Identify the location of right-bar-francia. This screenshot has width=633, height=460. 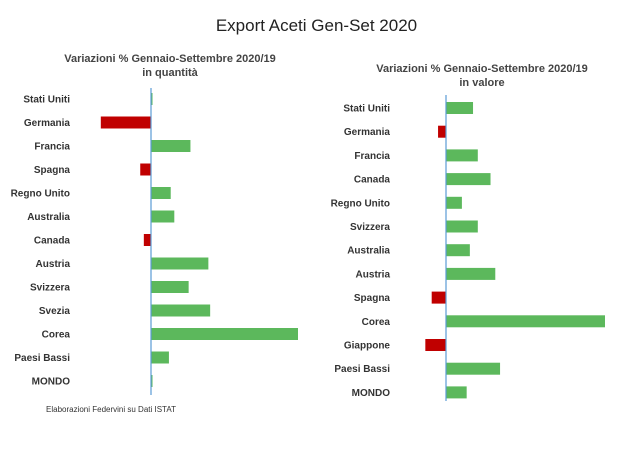
(462, 155).